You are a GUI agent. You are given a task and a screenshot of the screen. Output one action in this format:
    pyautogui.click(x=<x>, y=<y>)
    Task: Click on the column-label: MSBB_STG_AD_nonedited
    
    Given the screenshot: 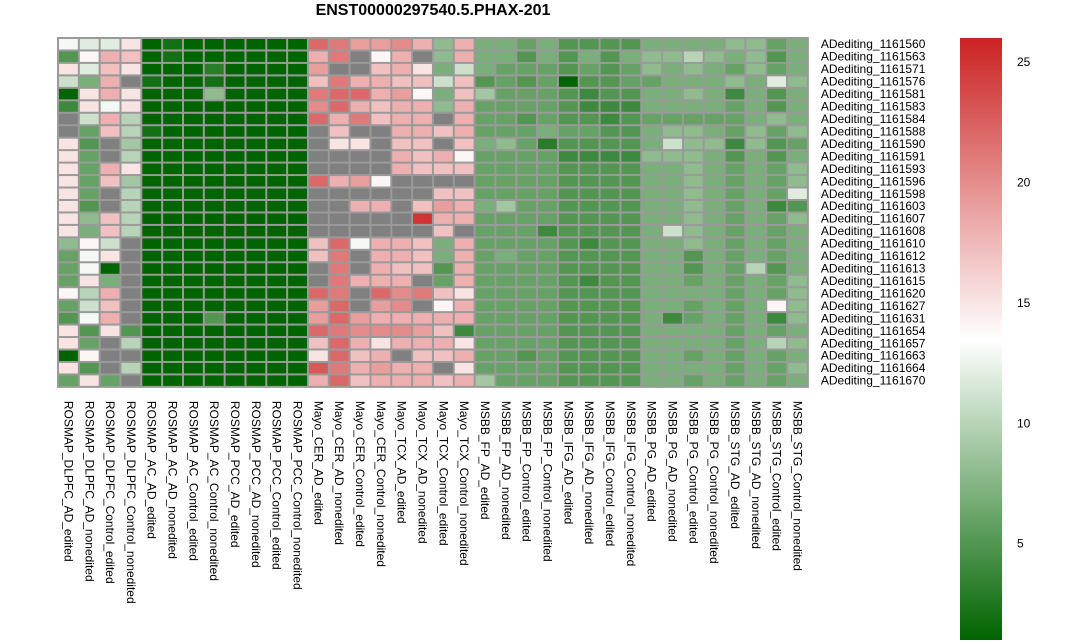 What is the action you would take?
    pyautogui.click(x=756, y=475)
    